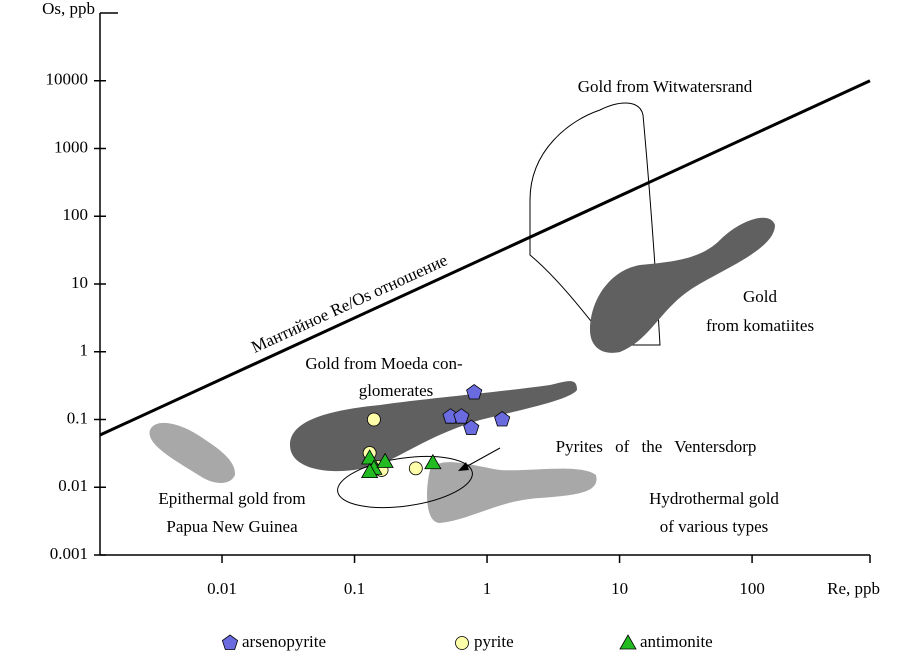 The image size is (901, 662). What do you see at coordinates (84, 350) in the screenshot?
I see `y-tick-label: 1` at bounding box center [84, 350].